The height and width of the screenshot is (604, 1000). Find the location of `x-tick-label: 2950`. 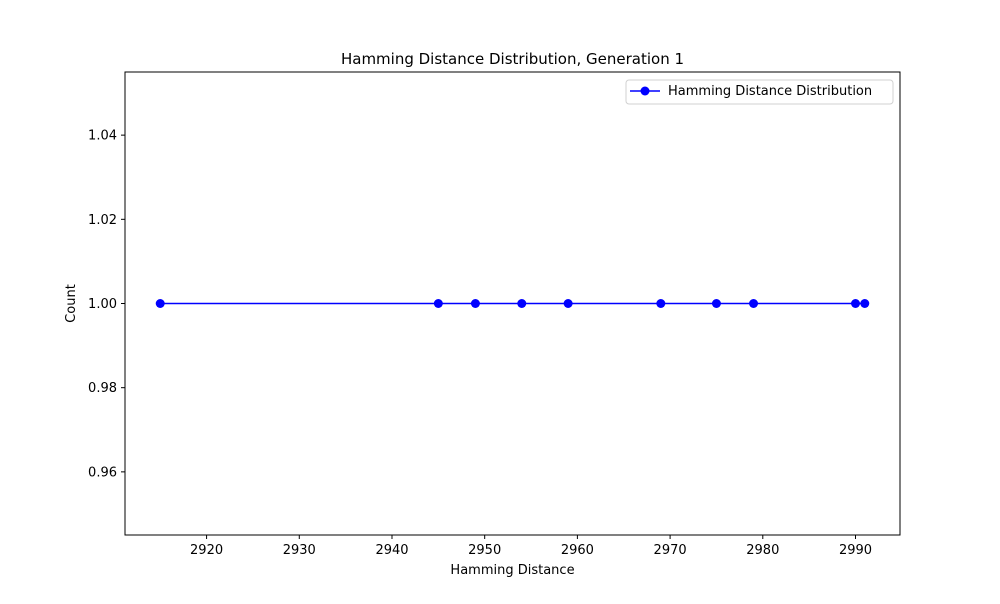

x-tick-label: 2950 is located at coordinates (484, 550).